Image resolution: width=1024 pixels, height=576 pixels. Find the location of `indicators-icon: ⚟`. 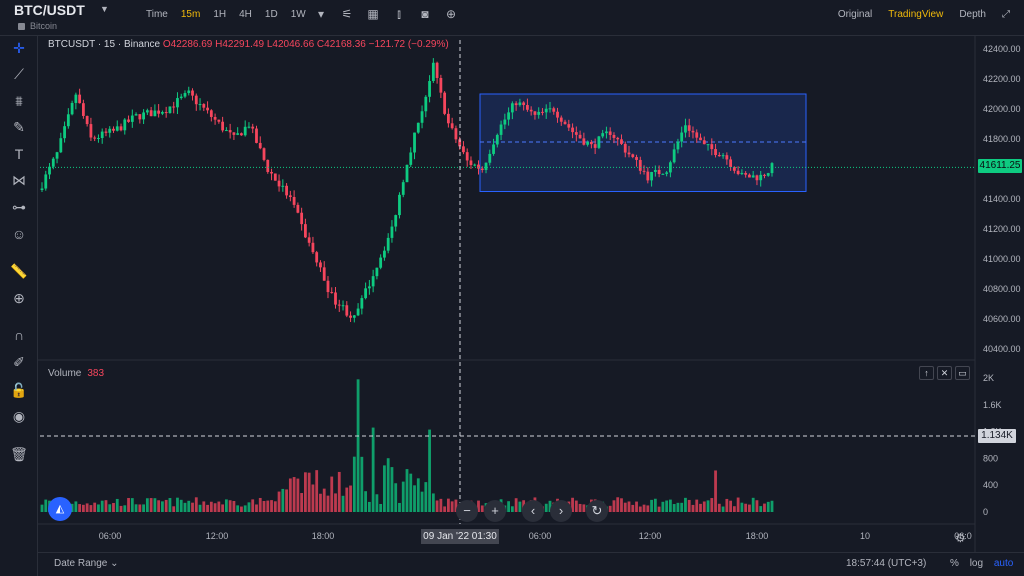

indicators-icon: ⚟ is located at coordinates (347, 14).